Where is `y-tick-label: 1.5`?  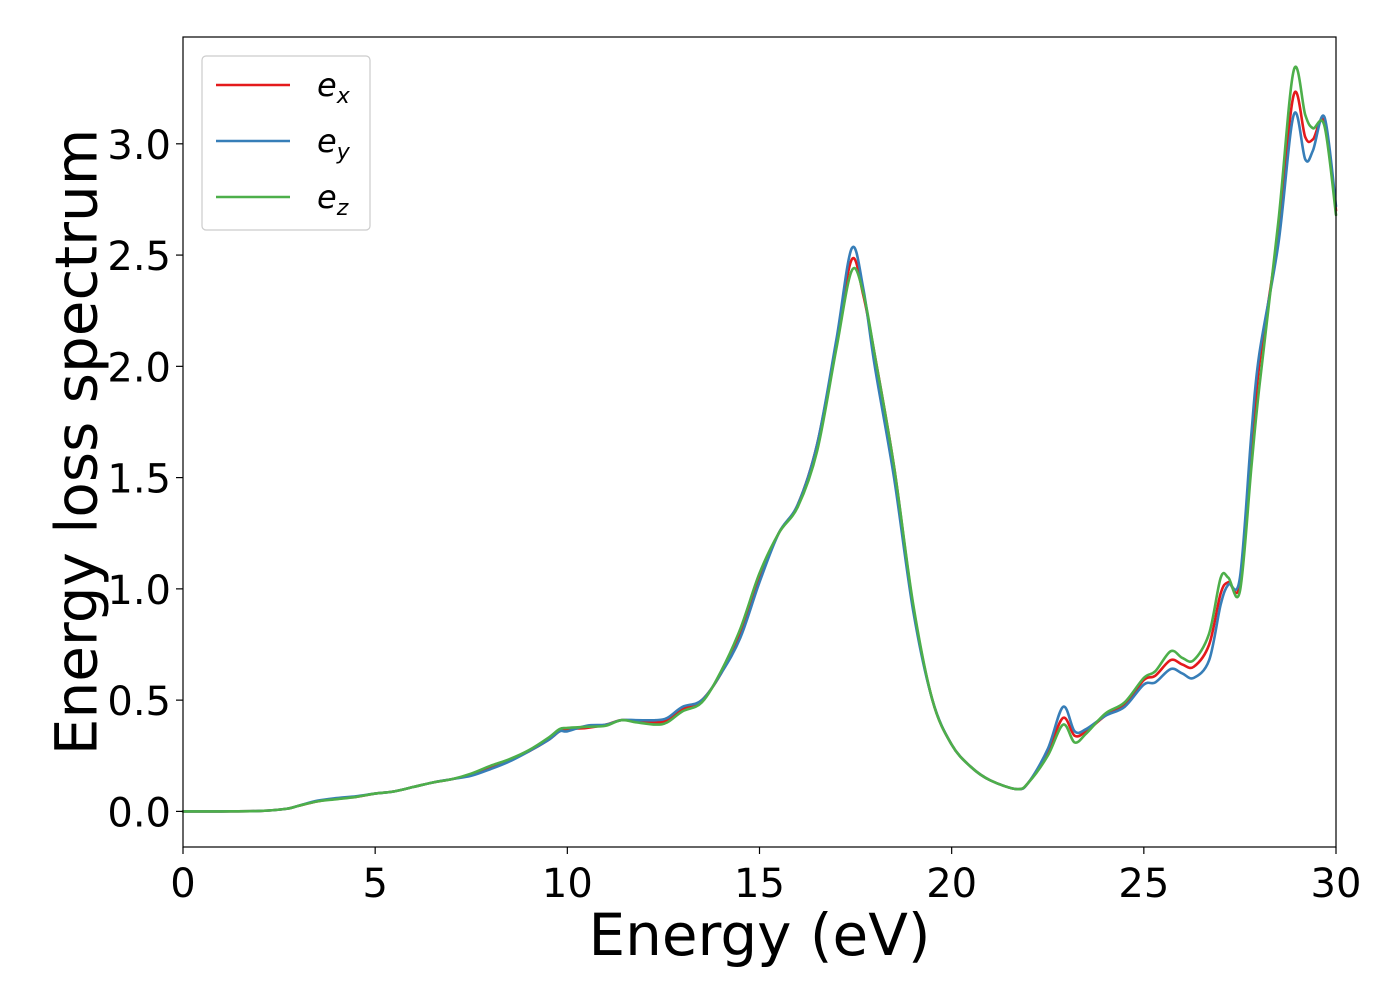 y-tick-label: 1.5 is located at coordinates (139, 480).